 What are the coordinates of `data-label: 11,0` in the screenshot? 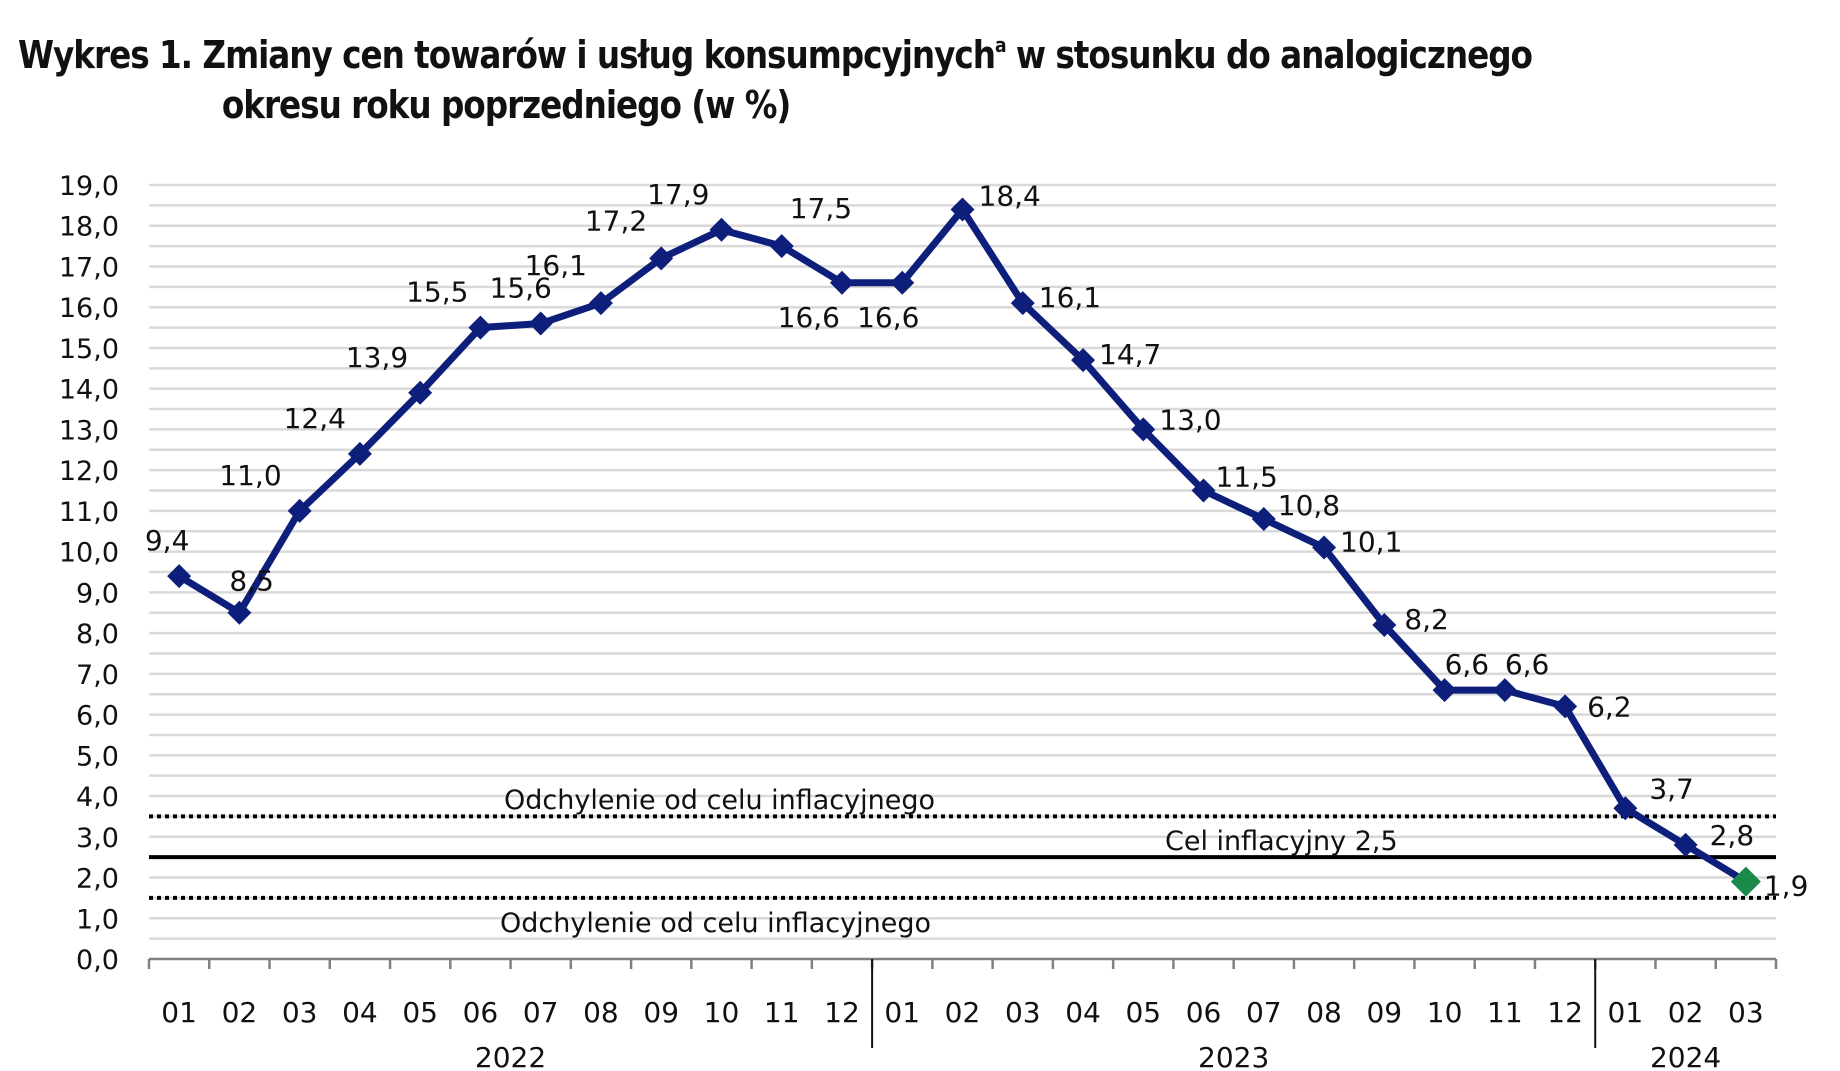 It's located at (250, 475).